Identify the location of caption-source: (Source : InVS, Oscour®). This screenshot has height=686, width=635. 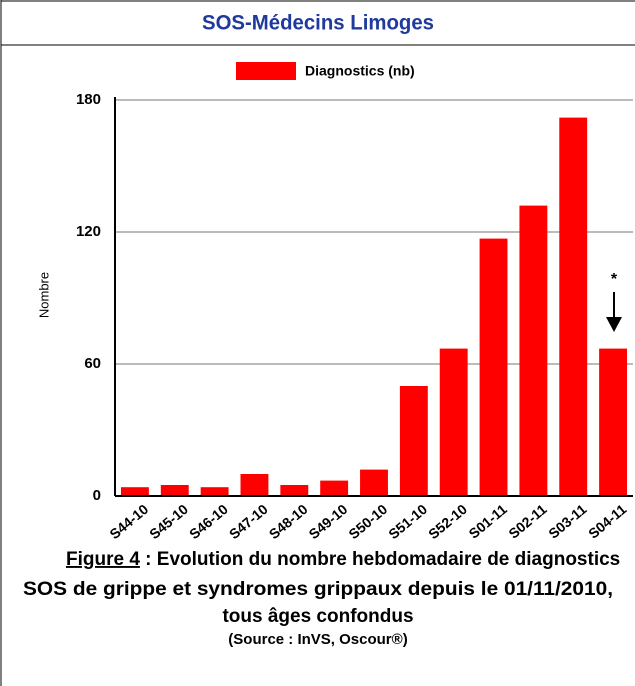
(317, 639).